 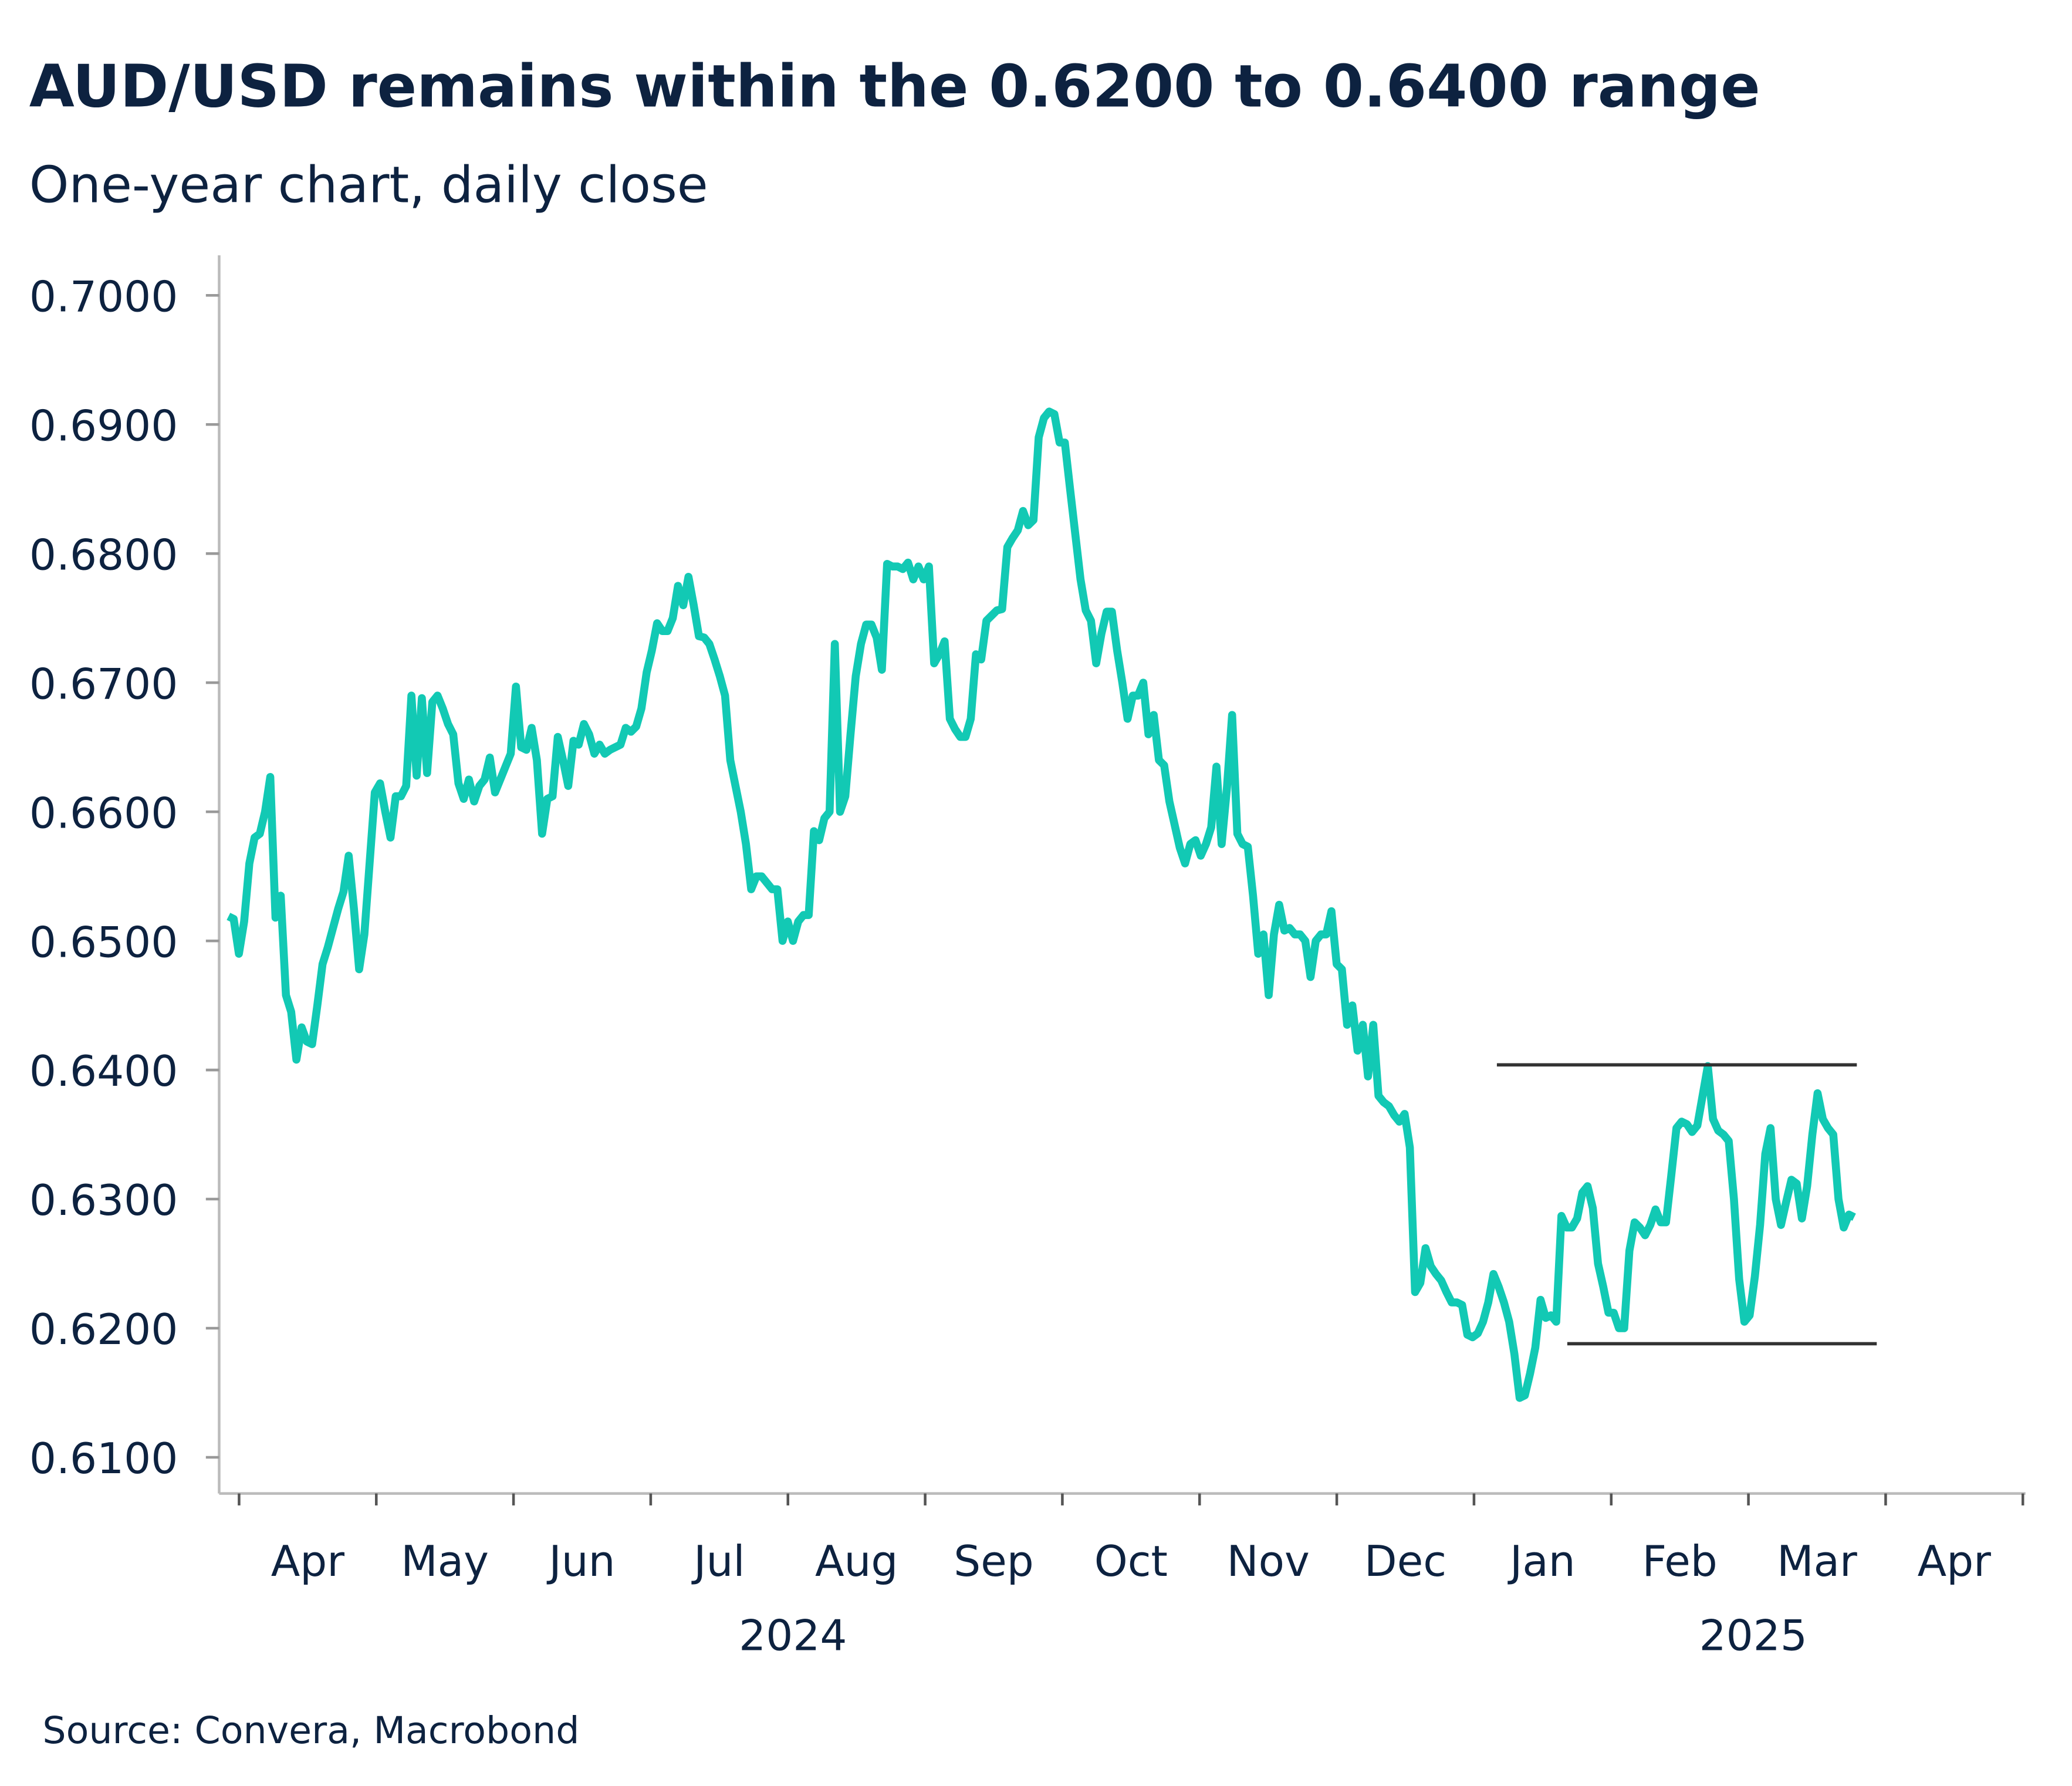 I want to click on x-tick-label: Aug, so click(x=856, y=1561).